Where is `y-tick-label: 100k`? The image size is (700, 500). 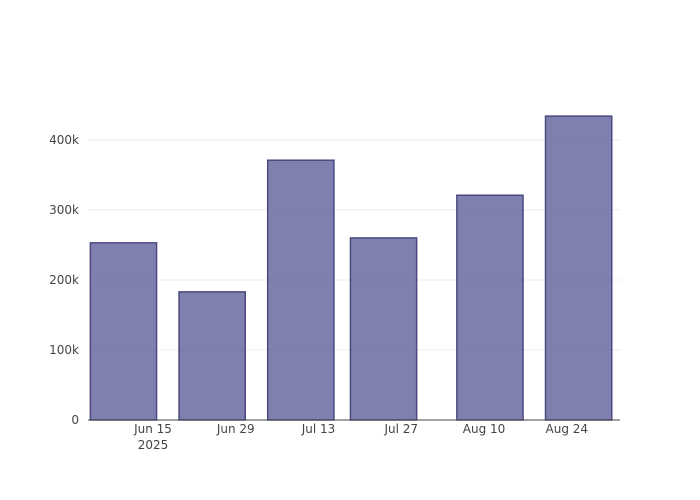 y-tick-label: 100k is located at coordinates (64, 350).